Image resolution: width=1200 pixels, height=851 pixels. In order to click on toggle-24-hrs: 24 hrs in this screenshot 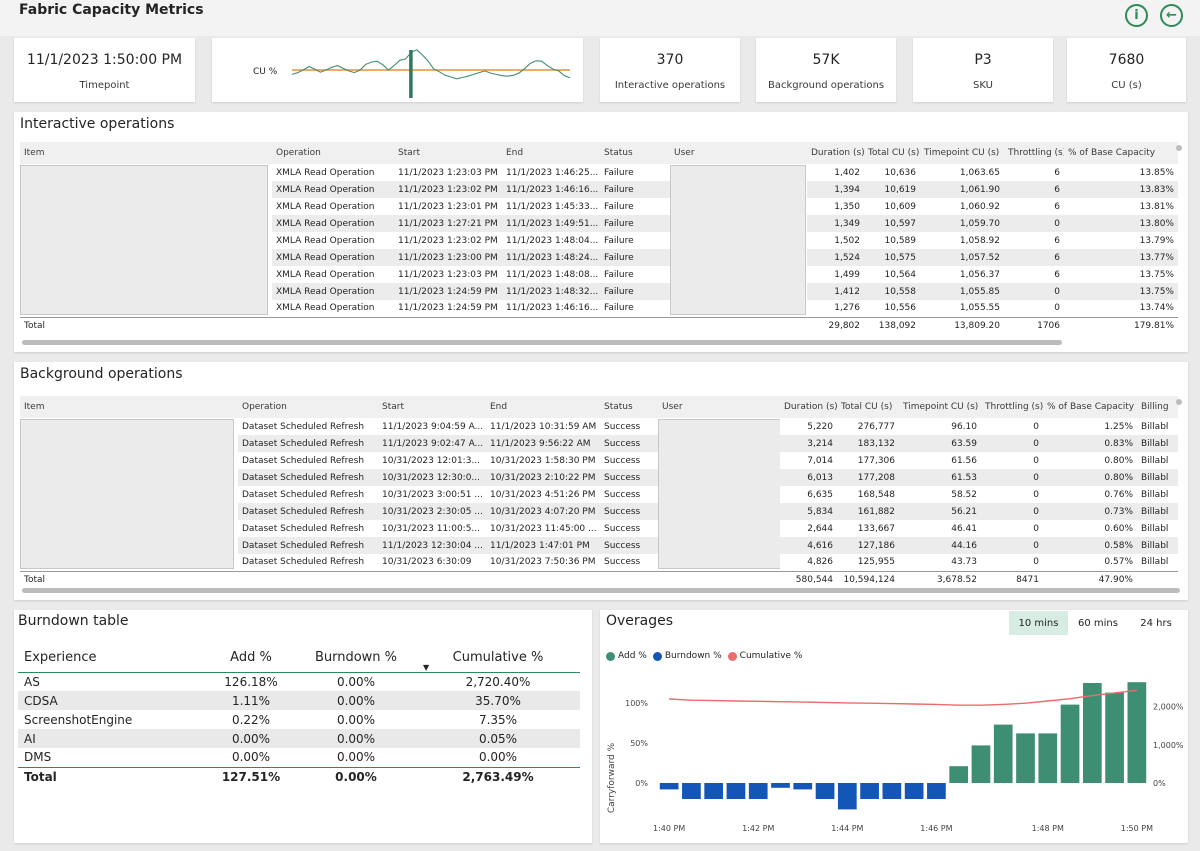, I will do `click(1156, 623)`.